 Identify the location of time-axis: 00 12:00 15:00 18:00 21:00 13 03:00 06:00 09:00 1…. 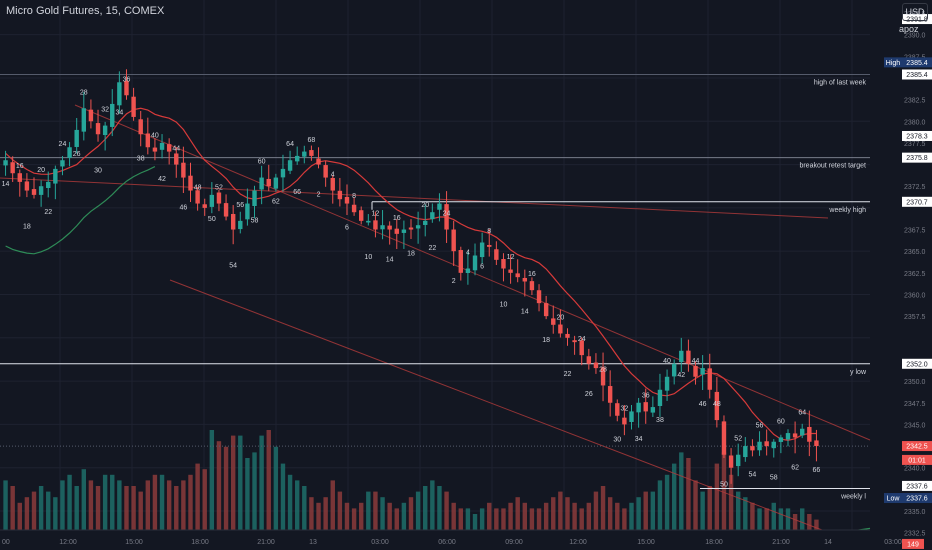
(451, 539).